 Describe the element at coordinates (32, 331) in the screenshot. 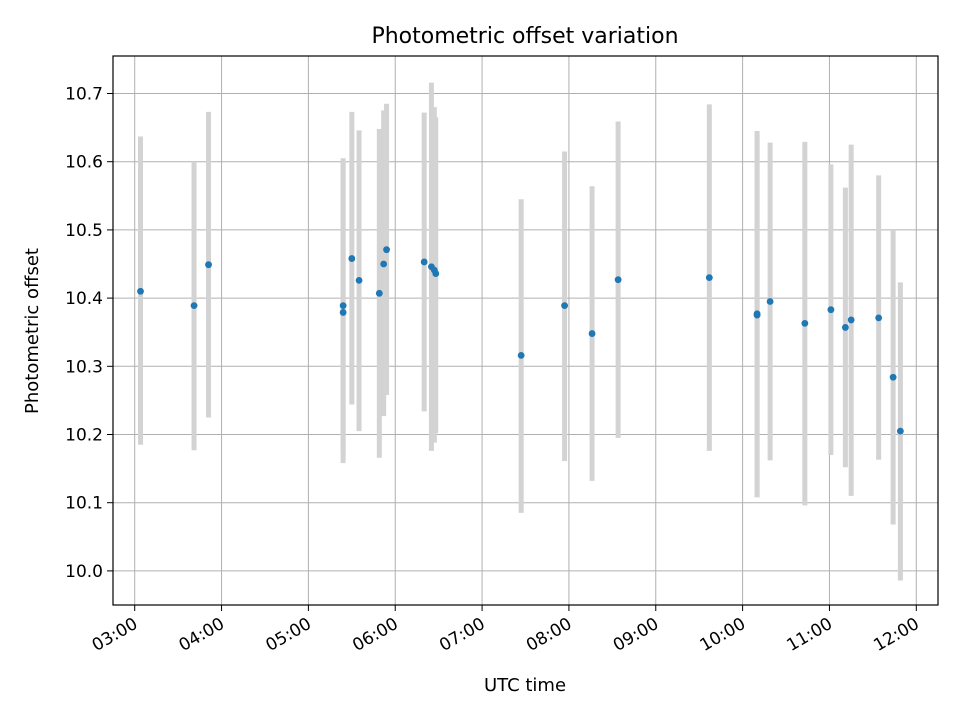

I see `y-axis-label: Photometric offset` at that location.